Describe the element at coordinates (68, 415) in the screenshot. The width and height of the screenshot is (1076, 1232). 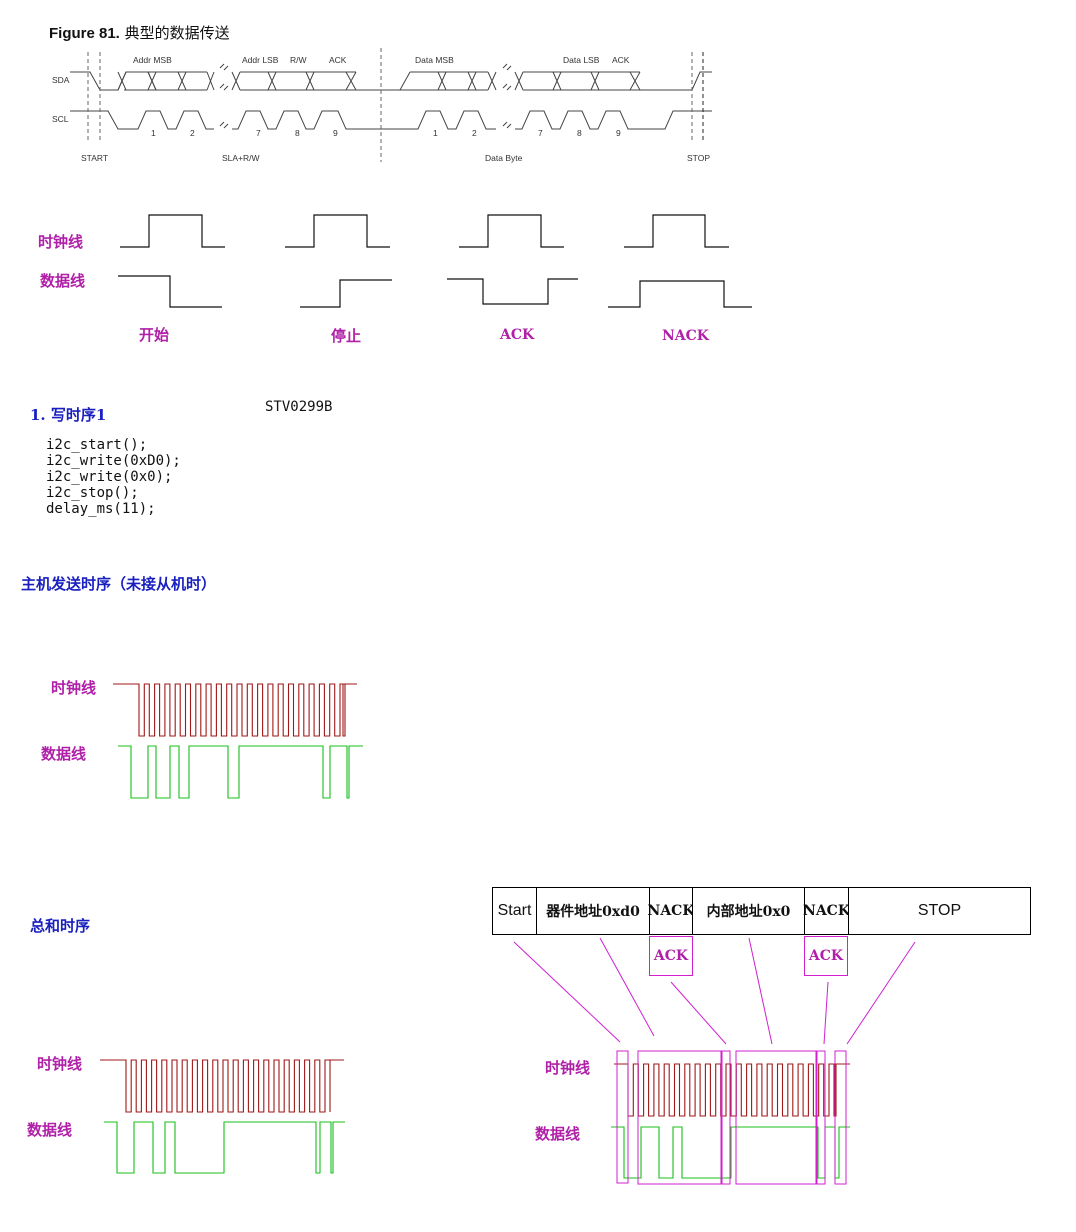
I see `write-sequence-heading: 1. 写时序1` at that location.